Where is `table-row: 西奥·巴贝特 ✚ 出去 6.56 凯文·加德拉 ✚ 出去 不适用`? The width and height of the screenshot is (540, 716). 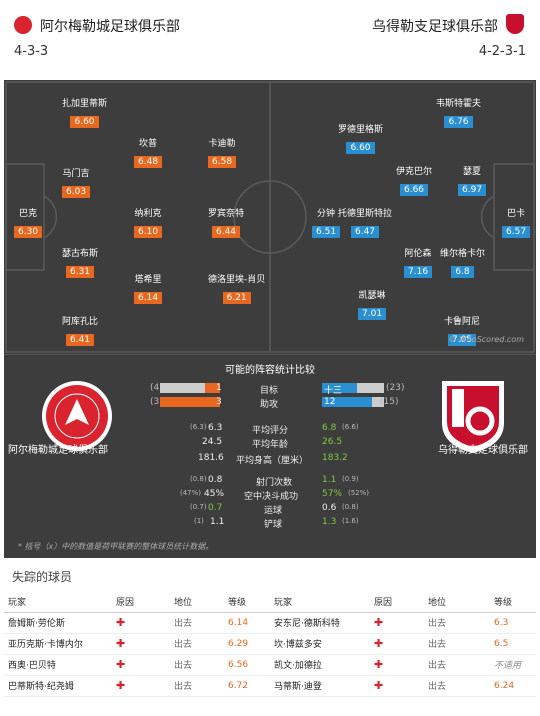
table-row: 西奥·巴贝特 ✚ 出去 6.56 凯文·加德拉 ✚ 出去 不适用 is located at coordinates (270, 665).